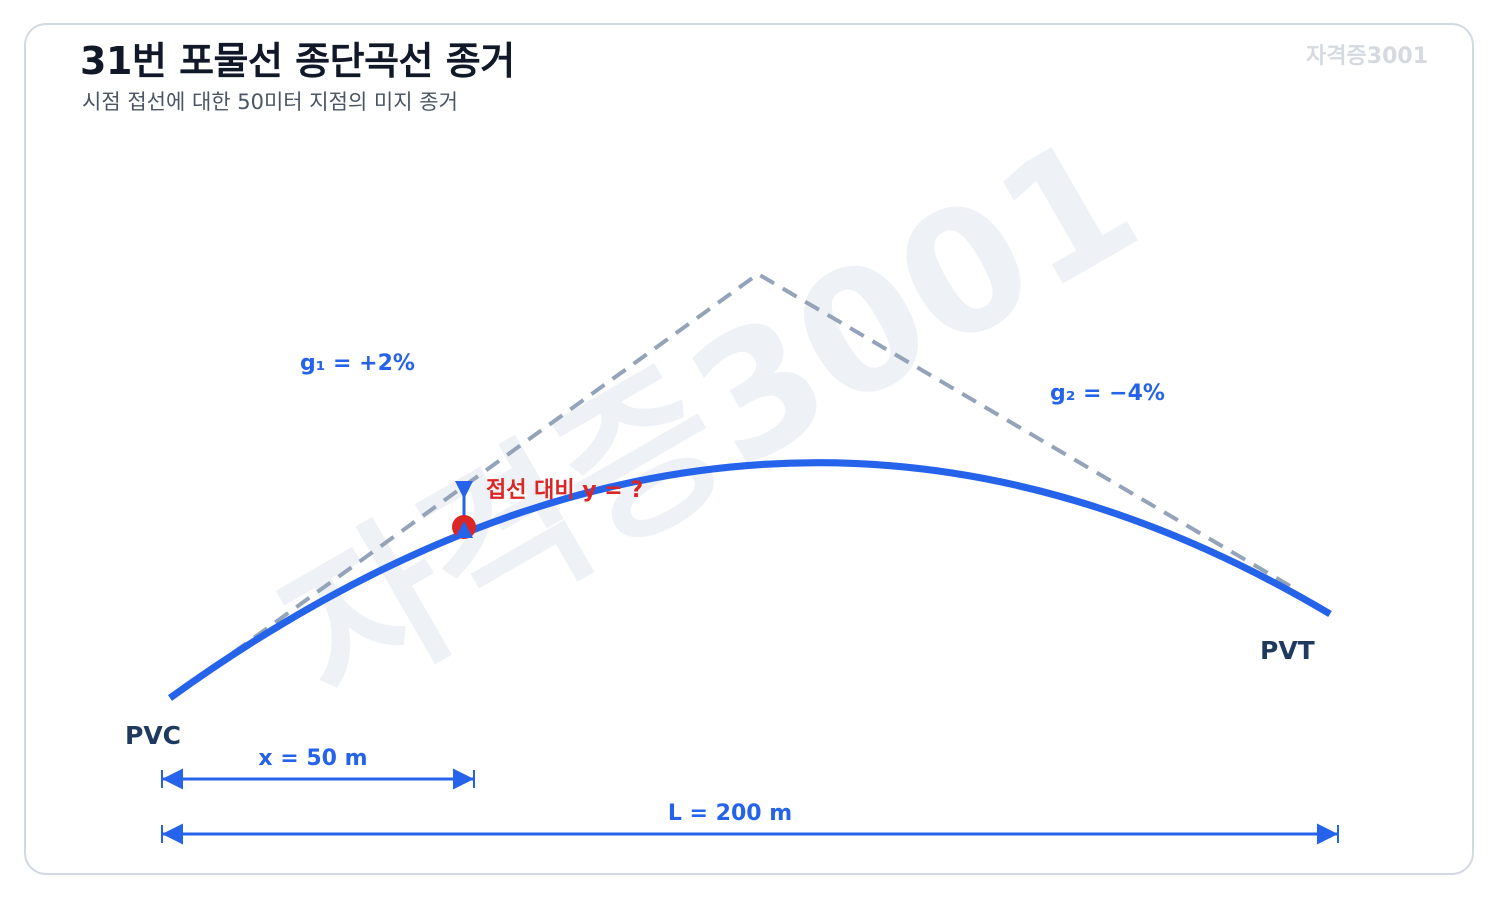 The height and width of the screenshot is (900, 1500). I want to click on pvt-label: PVT, so click(1287, 650).